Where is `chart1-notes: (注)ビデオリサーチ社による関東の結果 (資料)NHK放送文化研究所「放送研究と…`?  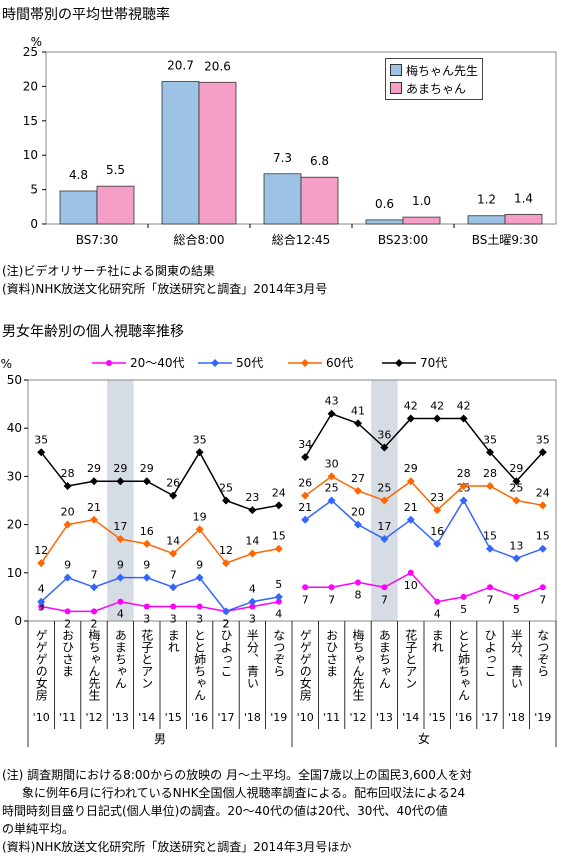 chart1-notes: (注)ビデオリサーチ社による関東の結果 (資料)NHK放送文化研究所「放送研究と… is located at coordinates (164, 280).